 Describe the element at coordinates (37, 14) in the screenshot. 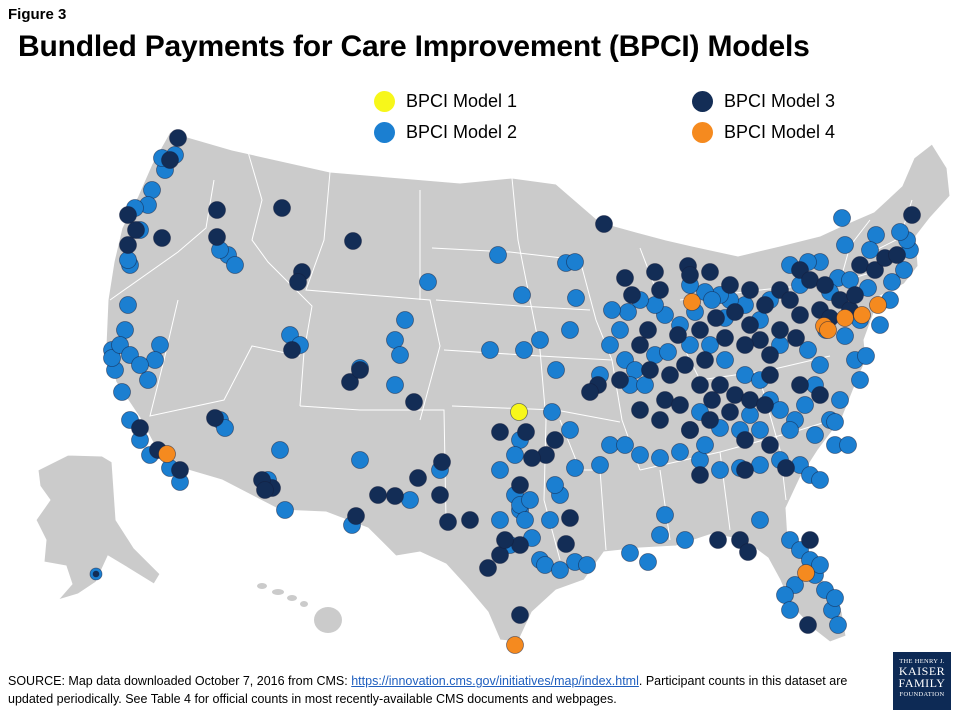

I see `figure-label: Figure 3` at that location.